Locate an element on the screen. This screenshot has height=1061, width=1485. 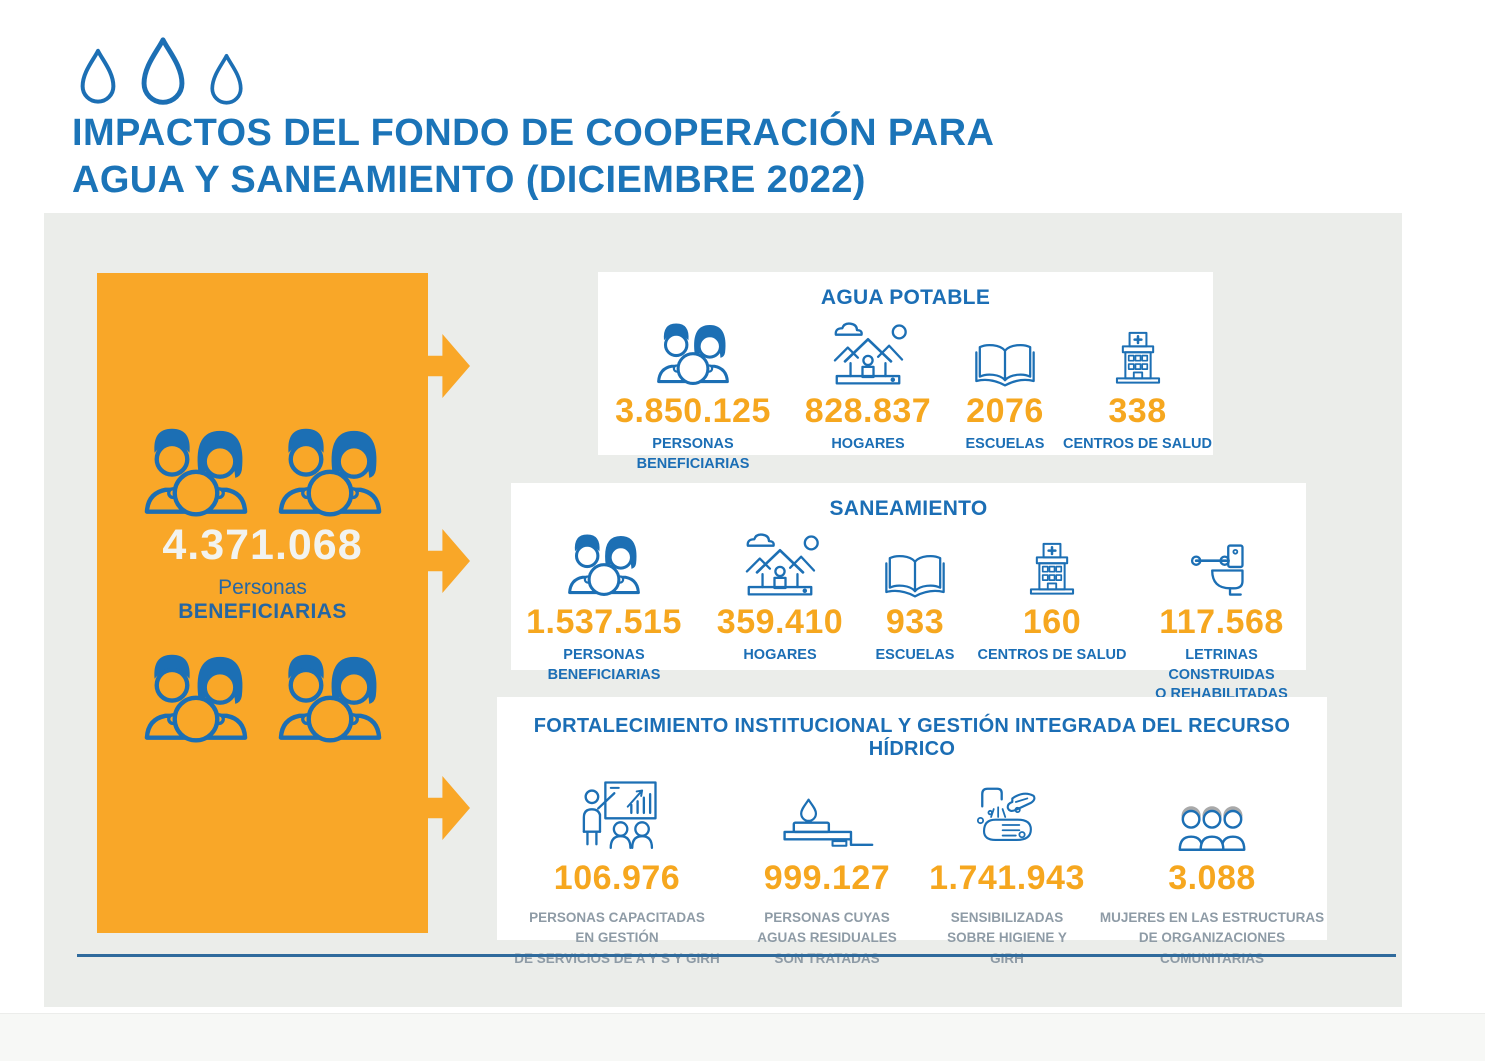
footer-strip is located at coordinates (742, 1037).